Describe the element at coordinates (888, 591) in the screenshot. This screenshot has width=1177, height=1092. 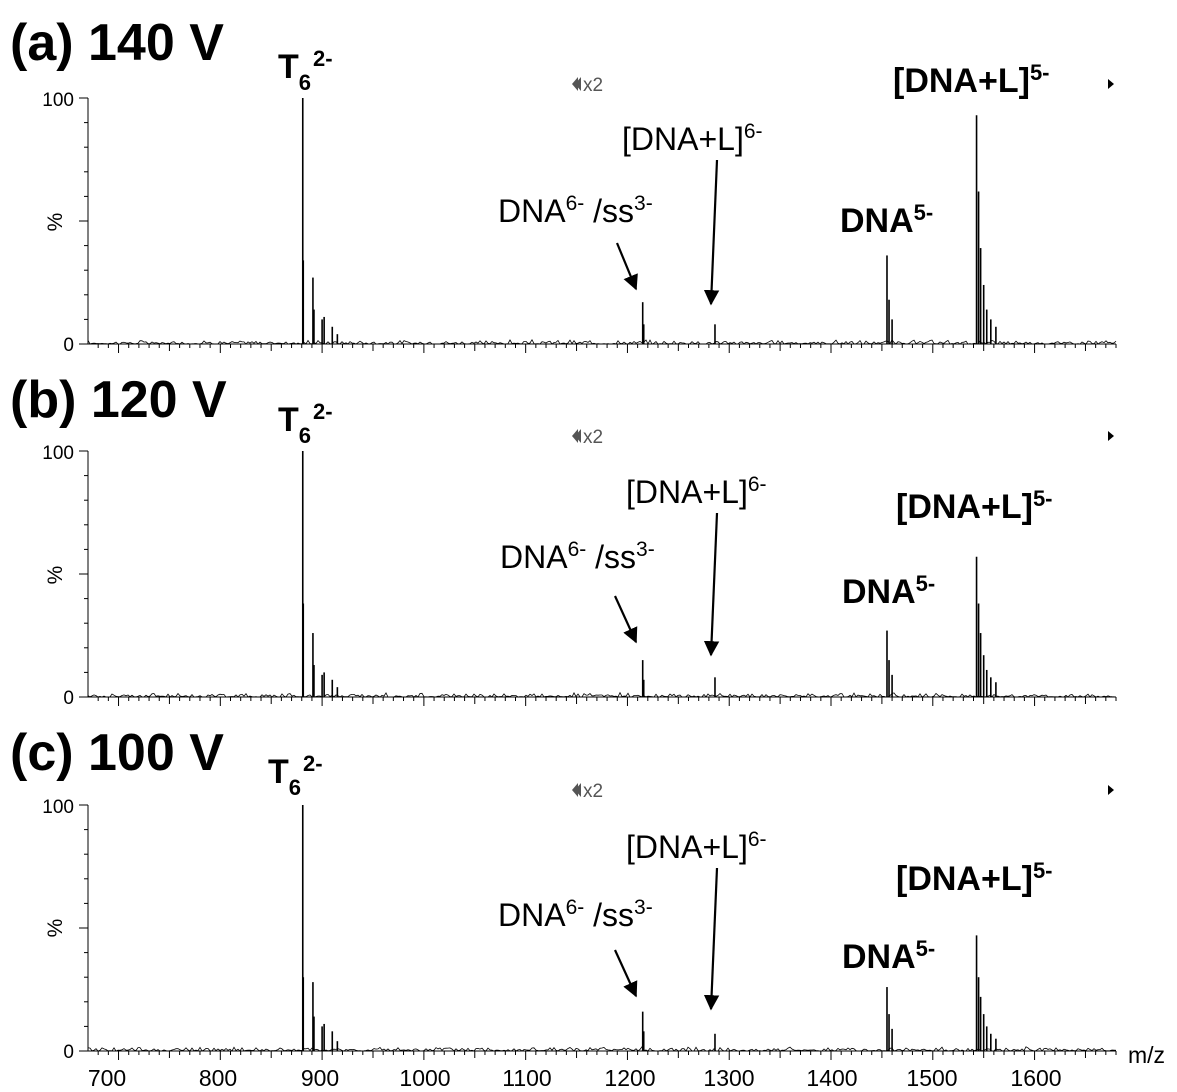
I see `panel-b-annotation-dna5: DNA5-` at that location.